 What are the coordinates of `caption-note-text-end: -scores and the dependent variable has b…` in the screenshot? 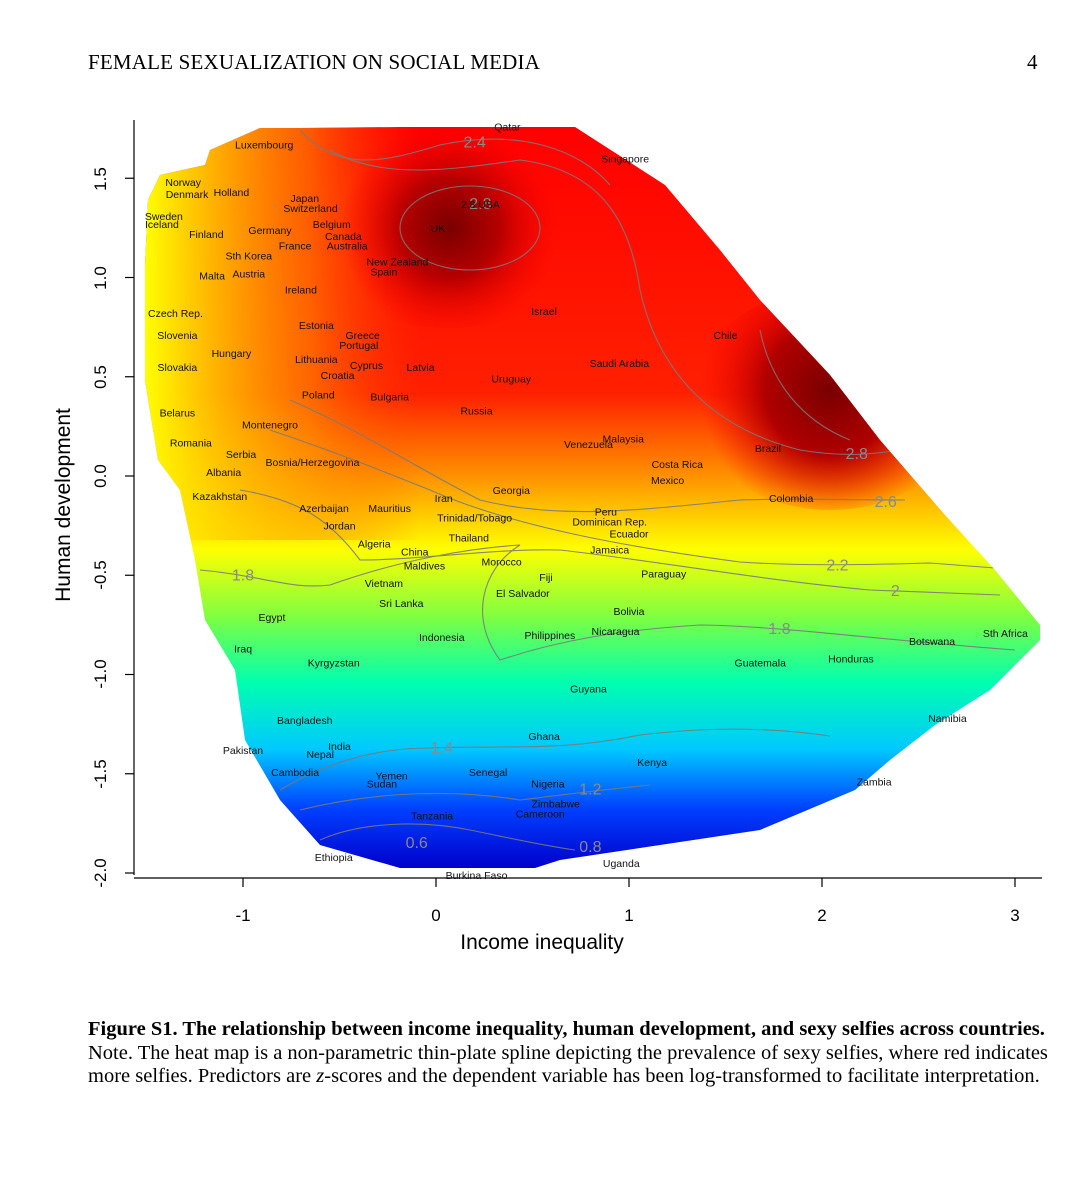 It's located at (682, 1076).